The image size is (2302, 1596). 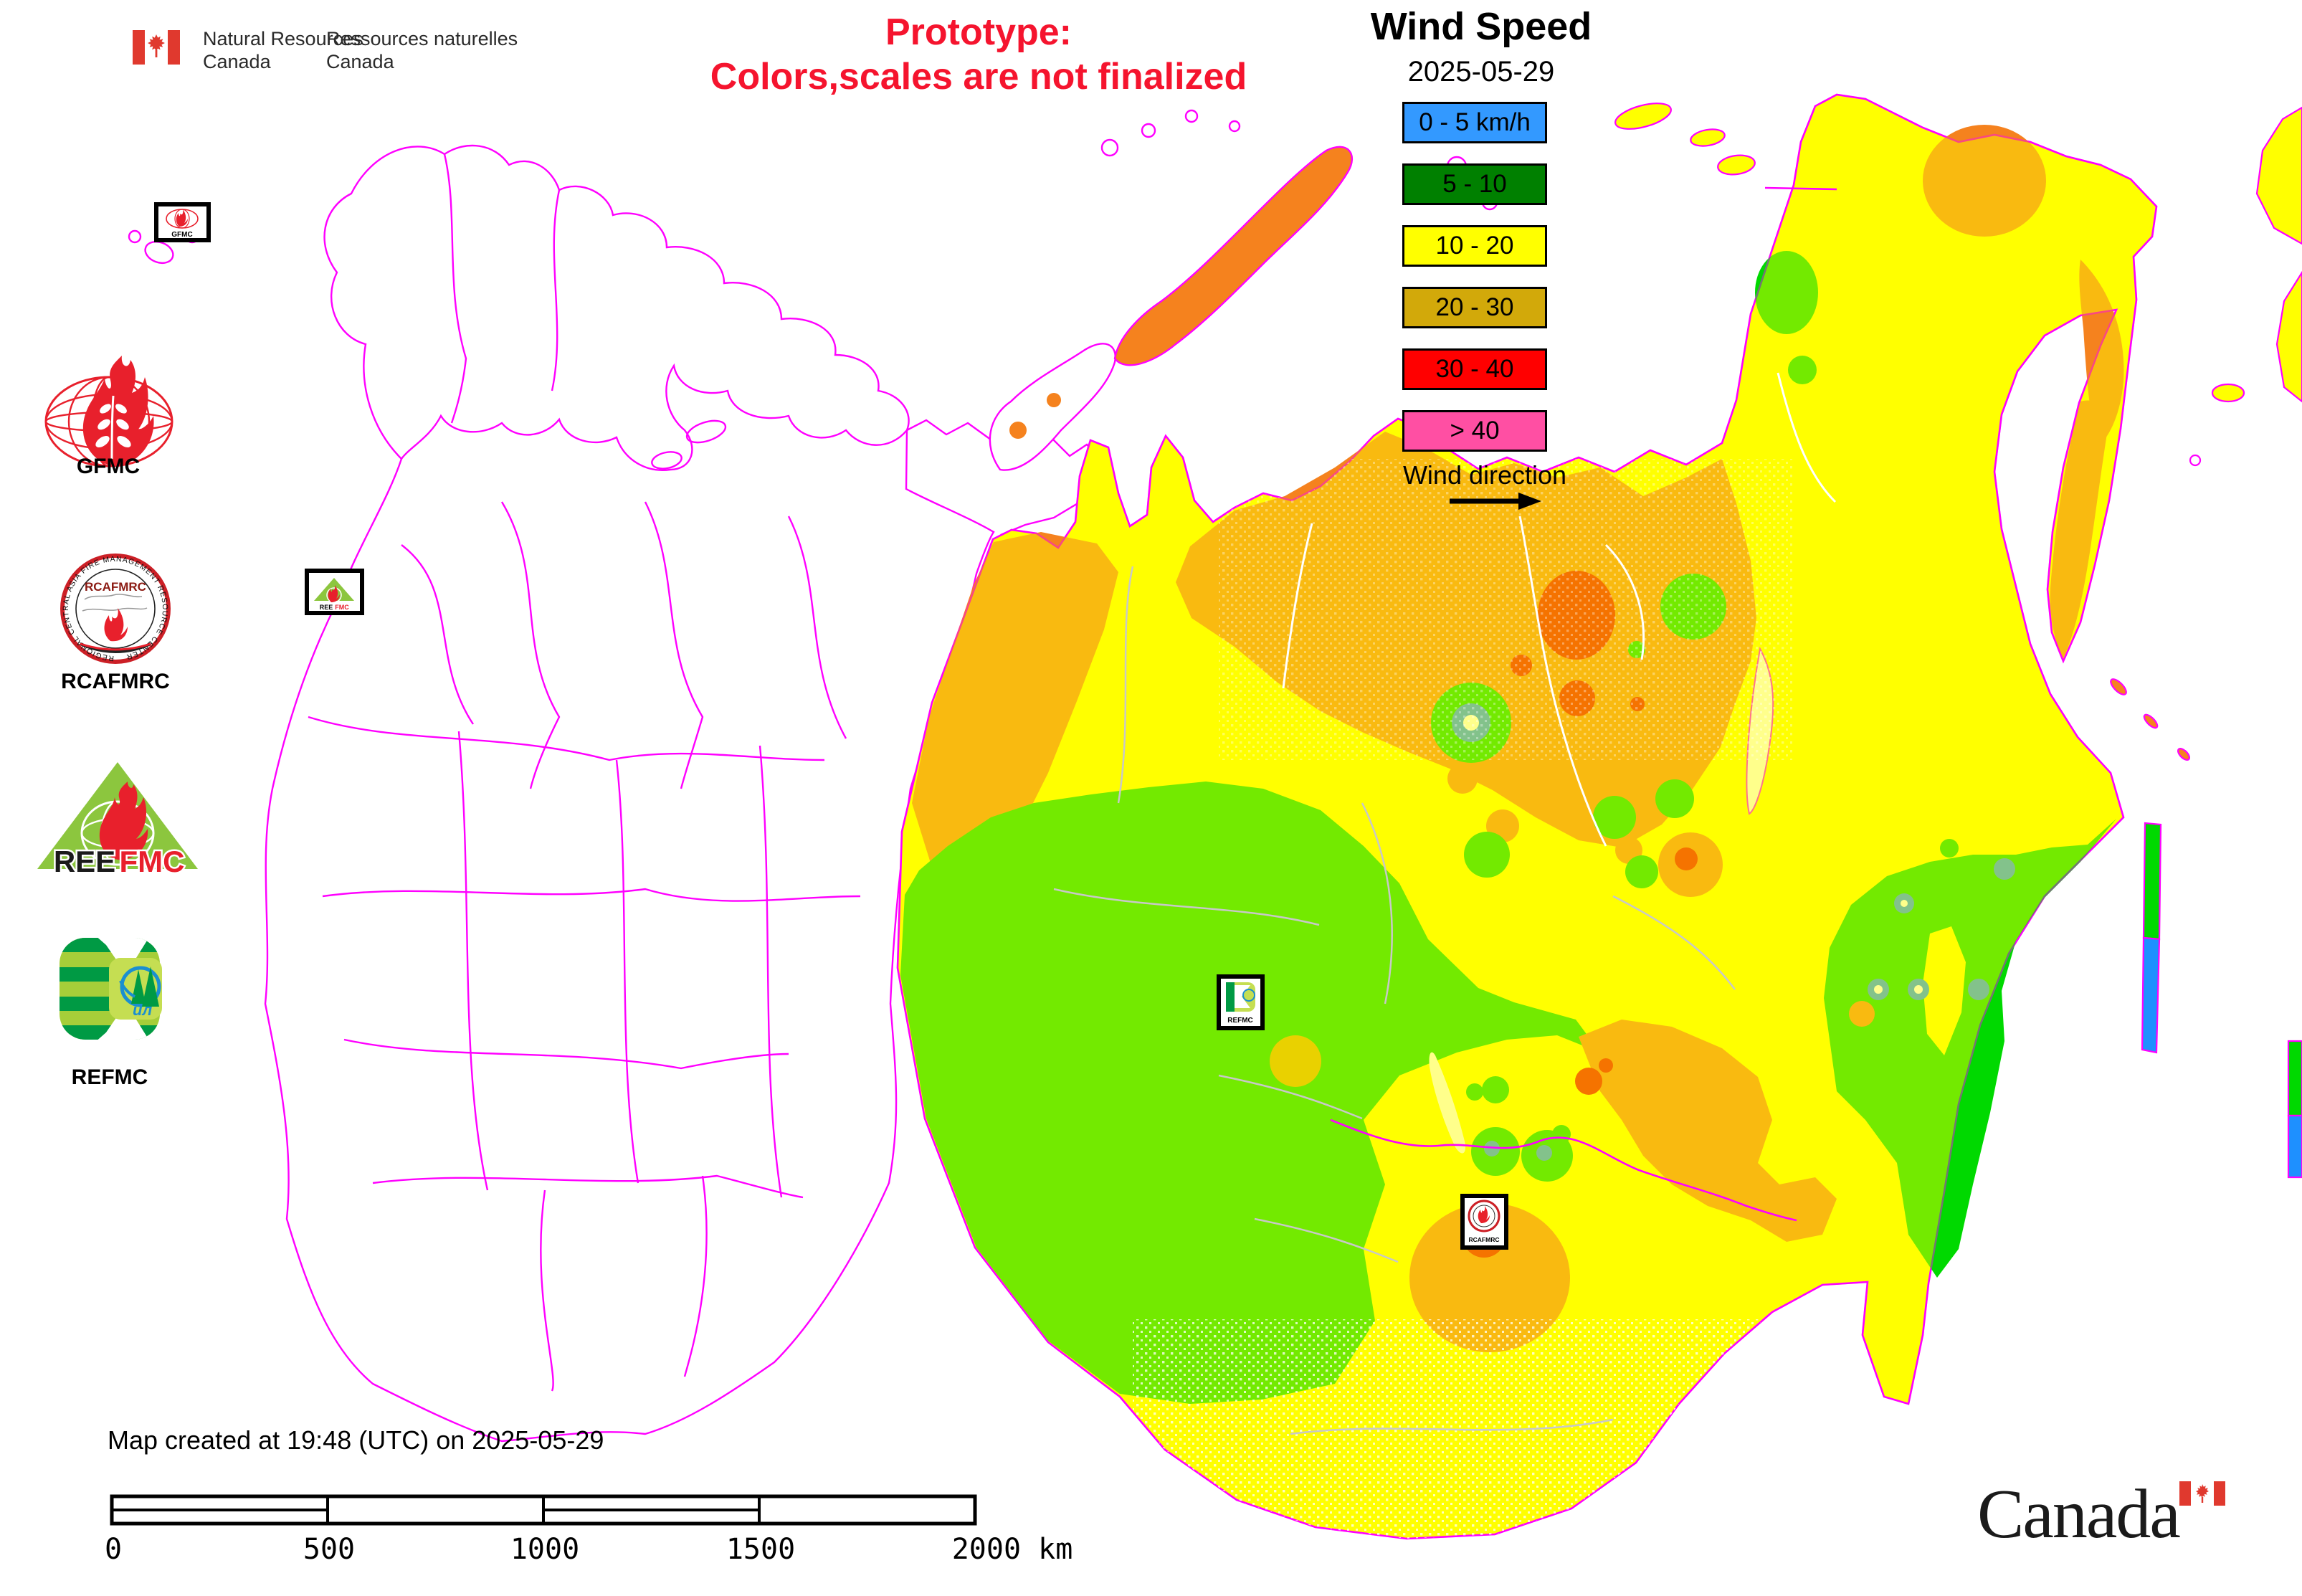 What do you see at coordinates (109, 466) in the screenshot?
I see `gfmc-label: GFMC` at bounding box center [109, 466].